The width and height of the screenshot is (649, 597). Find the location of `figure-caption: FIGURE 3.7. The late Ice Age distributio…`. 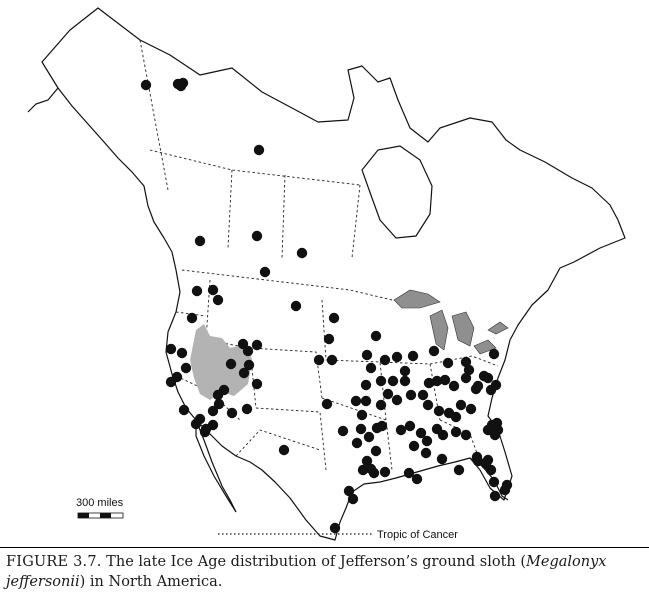

figure-caption: FIGURE 3.7. The late Ice Age distributio… is located at coordinates (324, 572).